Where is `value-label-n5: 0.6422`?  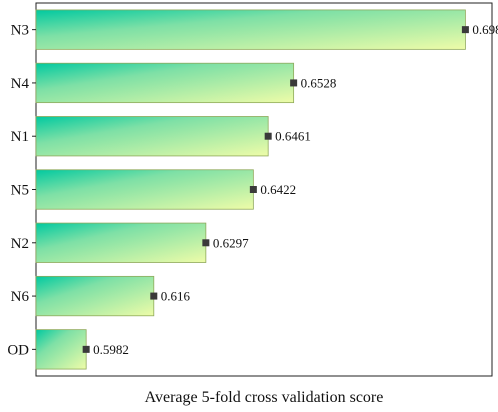 value-label-n5: 0.6422 is located at coordinates (278, 189).